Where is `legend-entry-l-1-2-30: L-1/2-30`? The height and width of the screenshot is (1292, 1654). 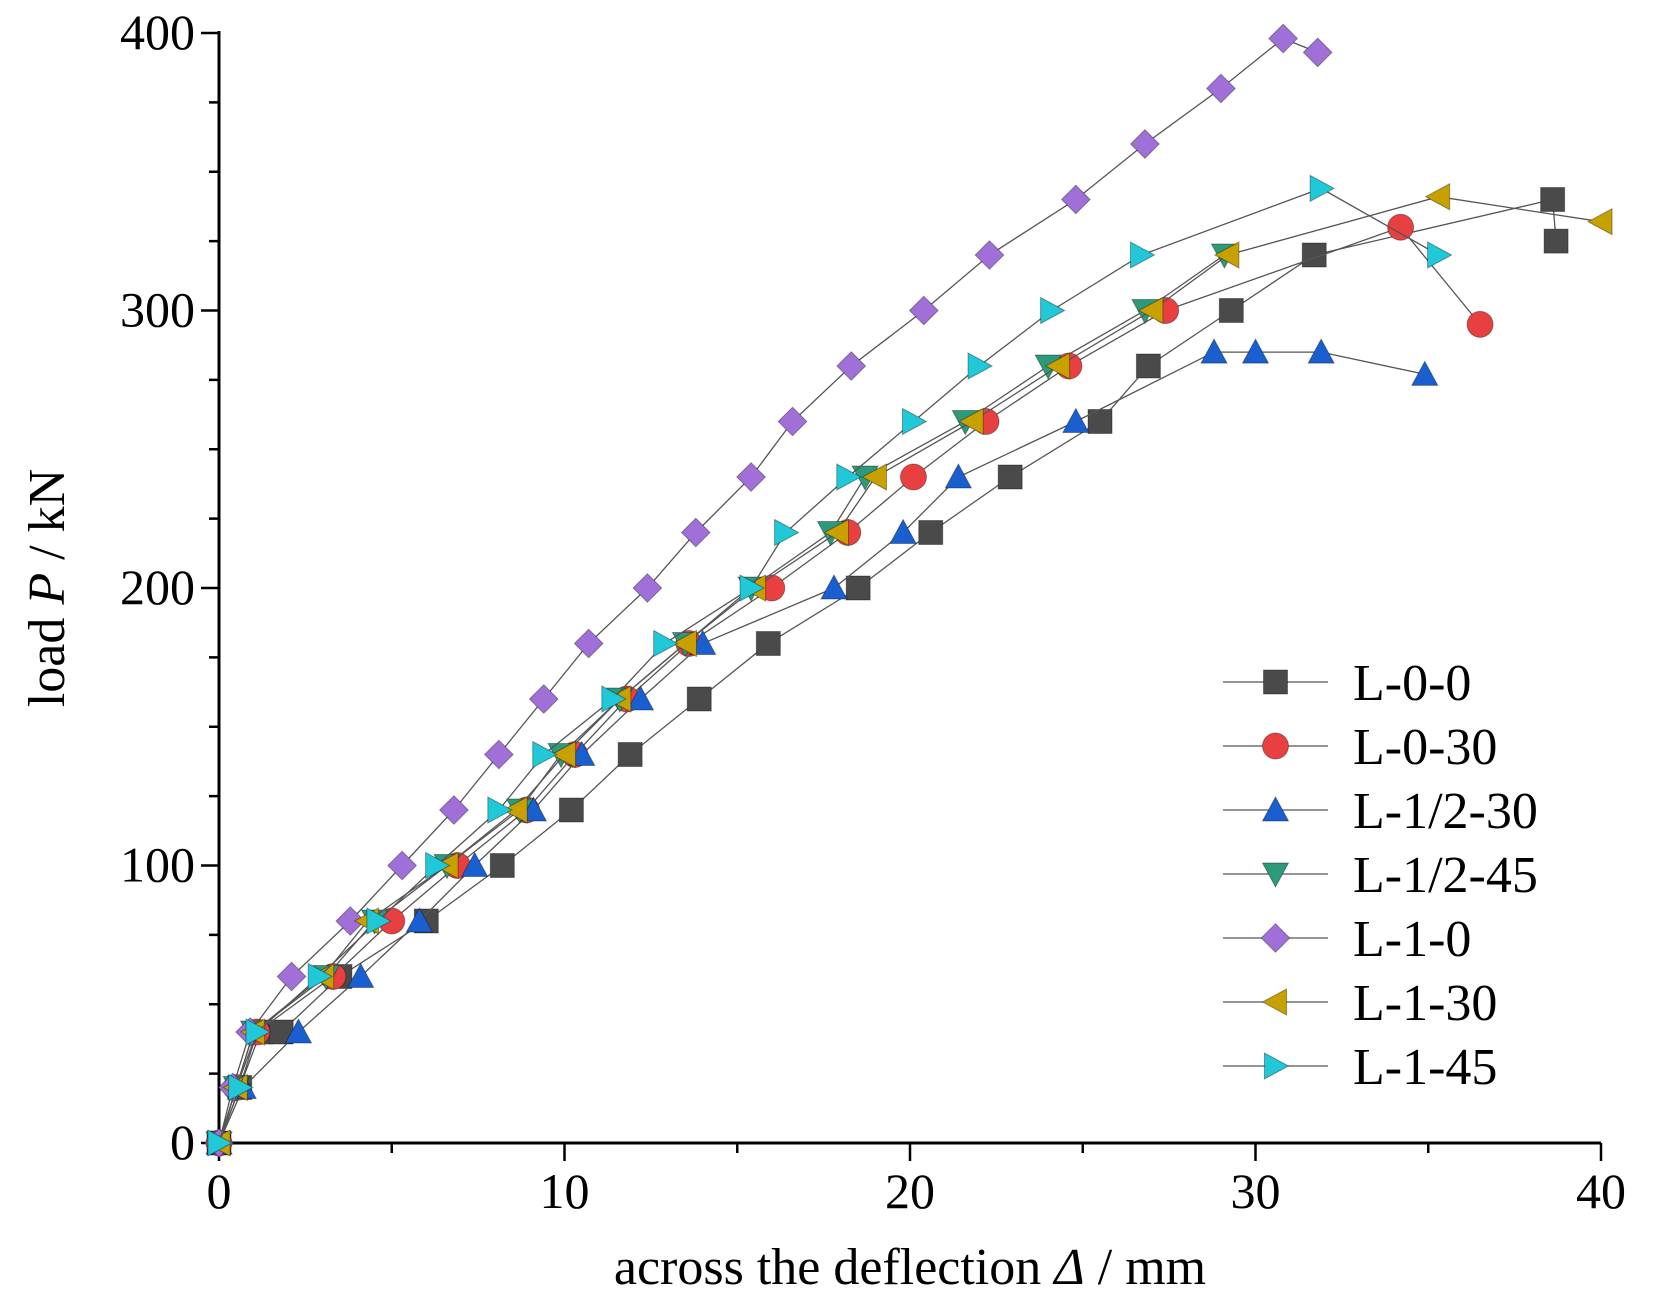
legend-entry-l-1-2-30: L-1/2-30 is located at coordinates (1380, 811).